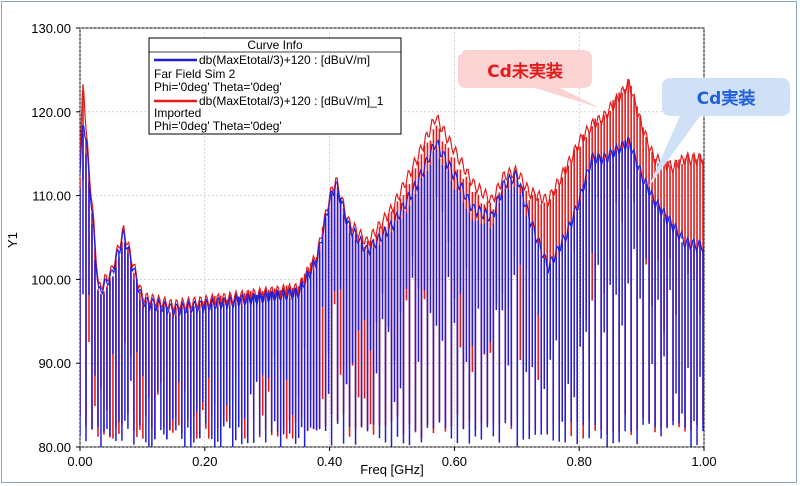 This screenshot has height=486, width=800. I want to click on y-tick-label: 80.00, so click(54, 447).